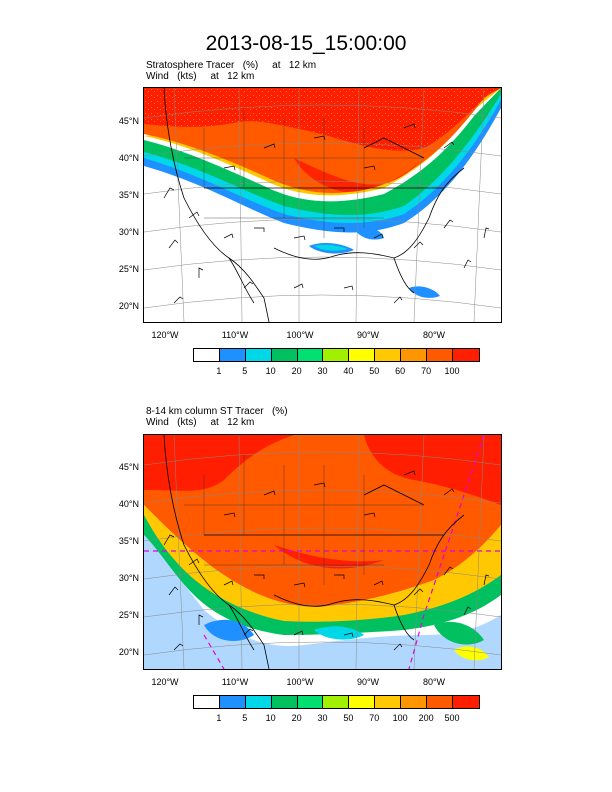 Image resolution: width=612 pixels, height=792 pixels. I want to click on p2-lat-30: 30°N, so click(128, 578).